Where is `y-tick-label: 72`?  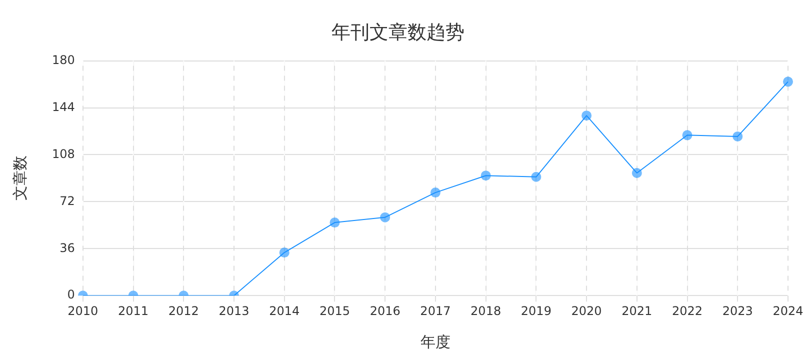 y-tick-label: 72 is located at coordinates (67, 201).